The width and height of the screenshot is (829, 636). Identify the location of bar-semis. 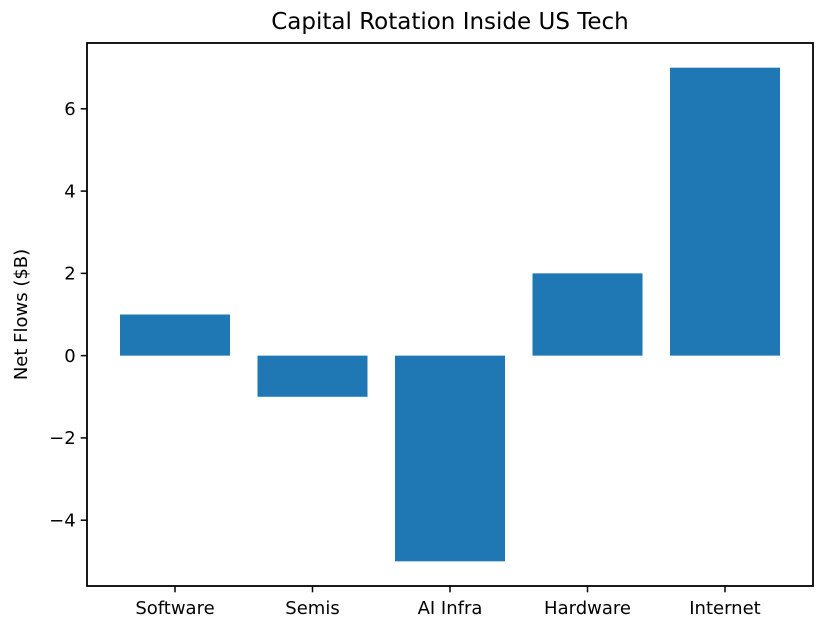
(312, 376).